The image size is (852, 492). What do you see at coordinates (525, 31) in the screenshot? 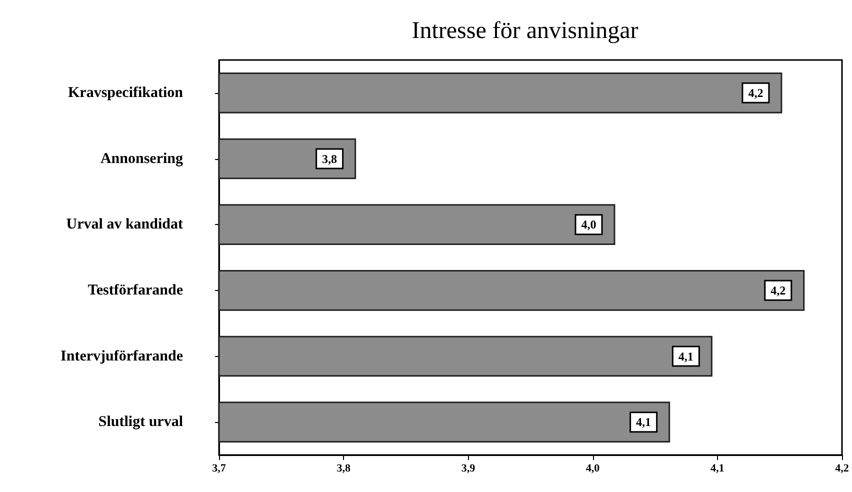
I see `chart-title: Intresse för anvisningar` at bounding box center [525, 31].